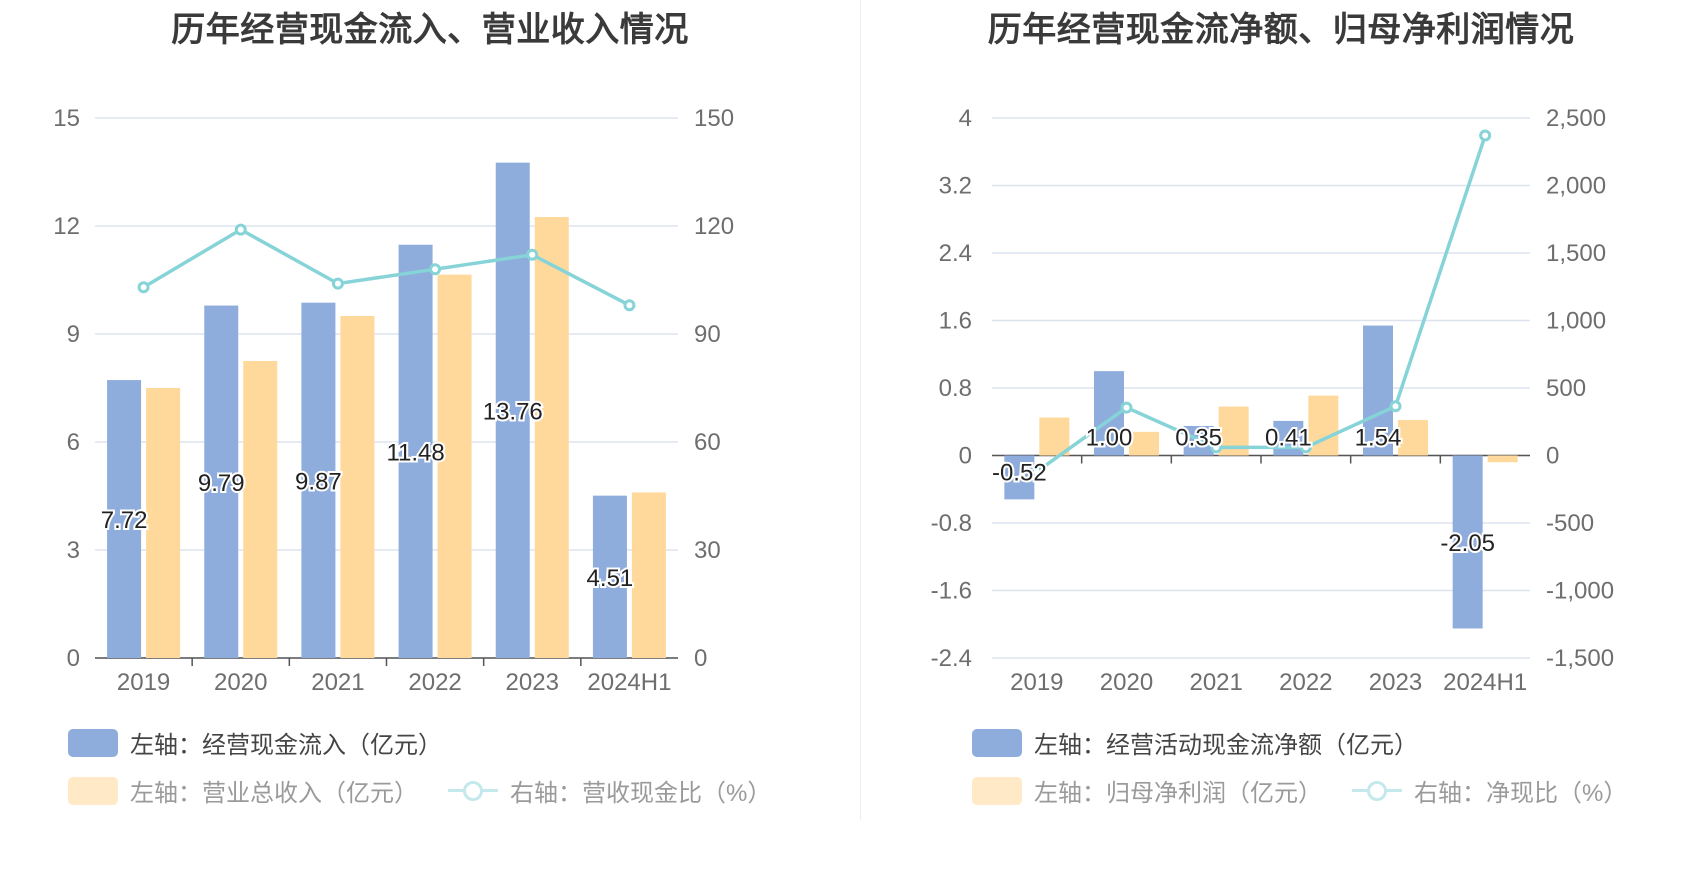 The height and width of the screenshot is (874, 1700). I want to click on legend-row-1: 左轴：经营活动现金流净额（亿元）, so click(1210, 742).